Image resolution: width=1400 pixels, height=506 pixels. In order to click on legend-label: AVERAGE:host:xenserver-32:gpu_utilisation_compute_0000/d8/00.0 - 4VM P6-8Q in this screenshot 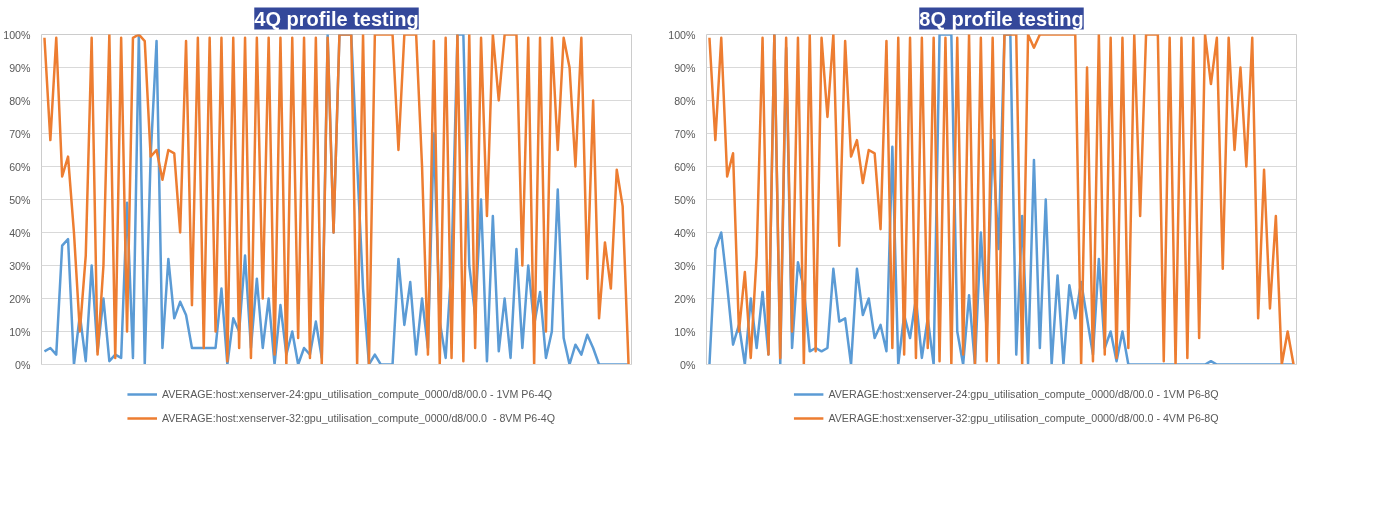, I will do `click(1023, 418)`.